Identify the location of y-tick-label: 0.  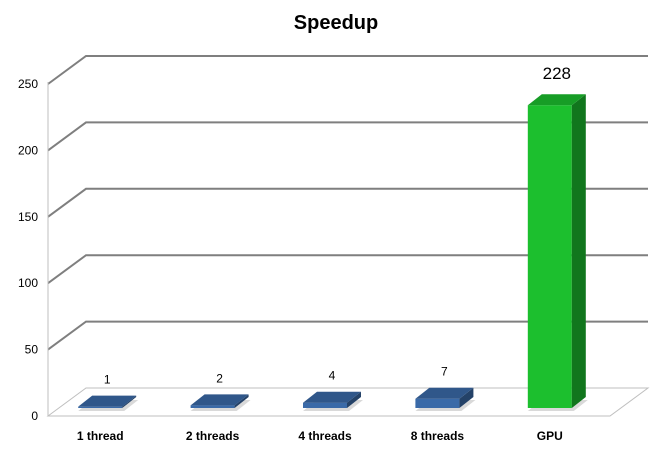
(34, 416).